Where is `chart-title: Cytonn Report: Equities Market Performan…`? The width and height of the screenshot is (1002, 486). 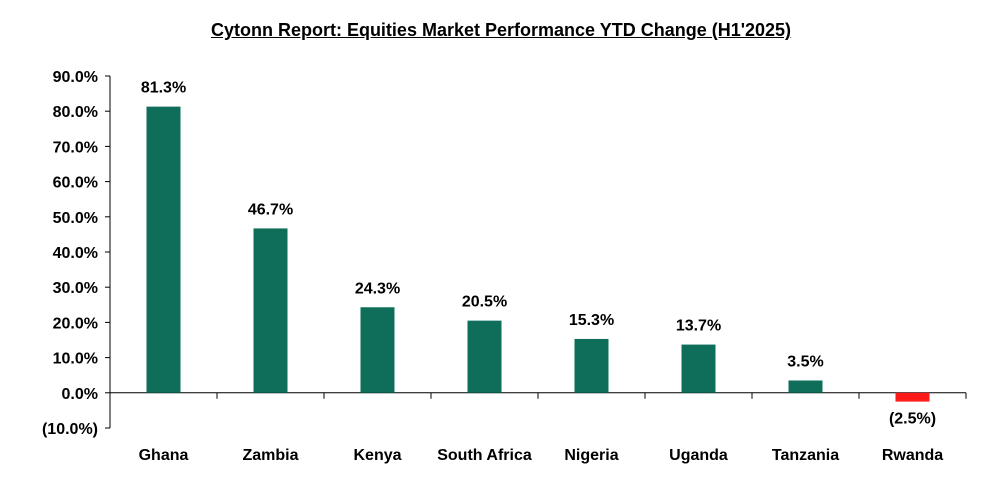 chart-title: Cytonn Report: Equities Market Performan… is located at coordinates (501, 30).